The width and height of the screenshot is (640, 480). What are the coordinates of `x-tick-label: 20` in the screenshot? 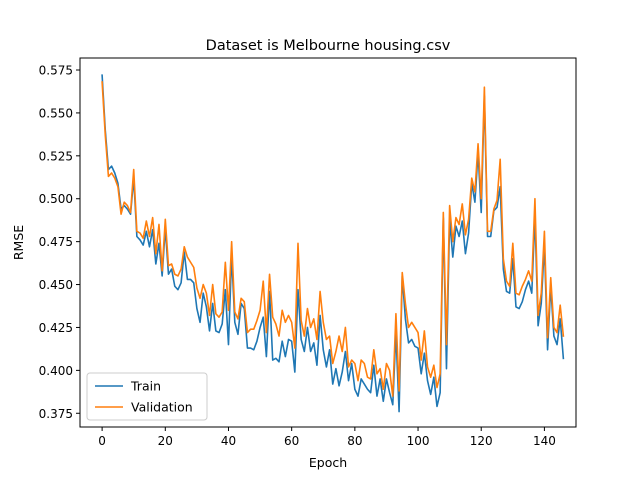 It's located at (165, 441).